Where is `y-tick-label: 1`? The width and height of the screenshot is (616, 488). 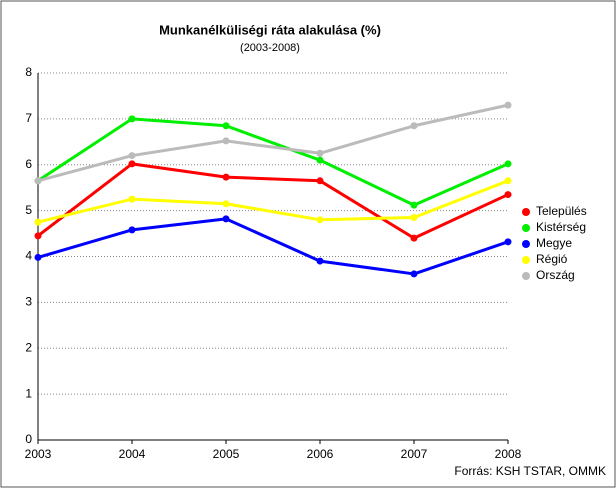
y-tick-label: 1 is located at coordinates (28, 393).